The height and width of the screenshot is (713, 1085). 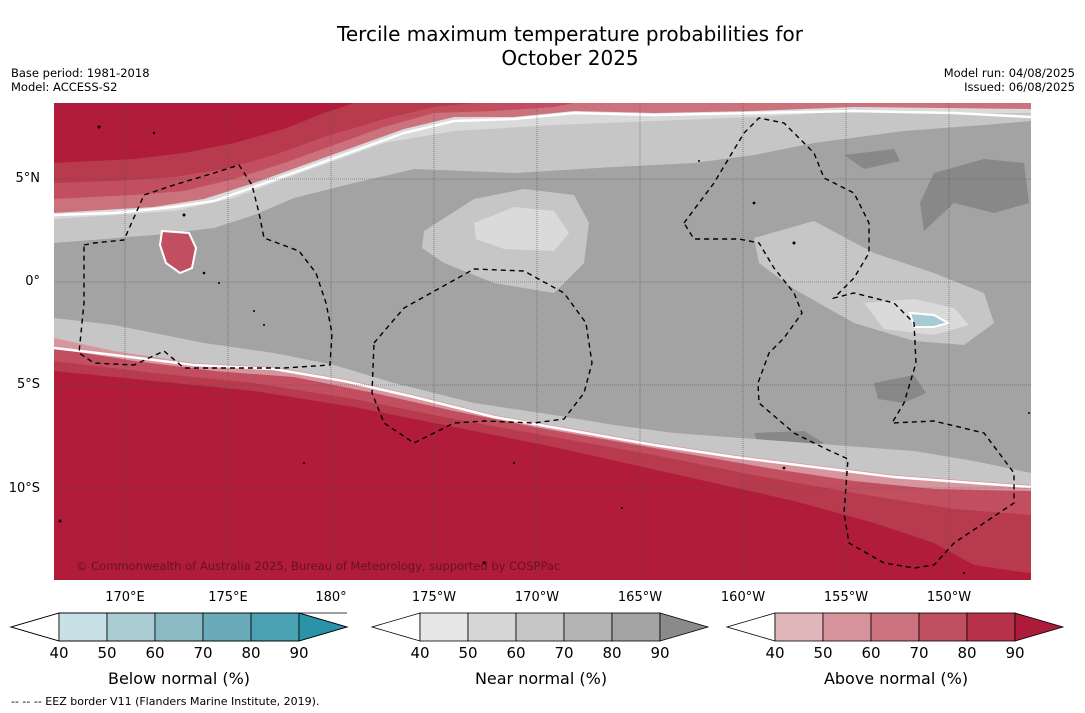 I want to click on model-run: Model run: 04/08/2025, so click(x=1009, y=73).